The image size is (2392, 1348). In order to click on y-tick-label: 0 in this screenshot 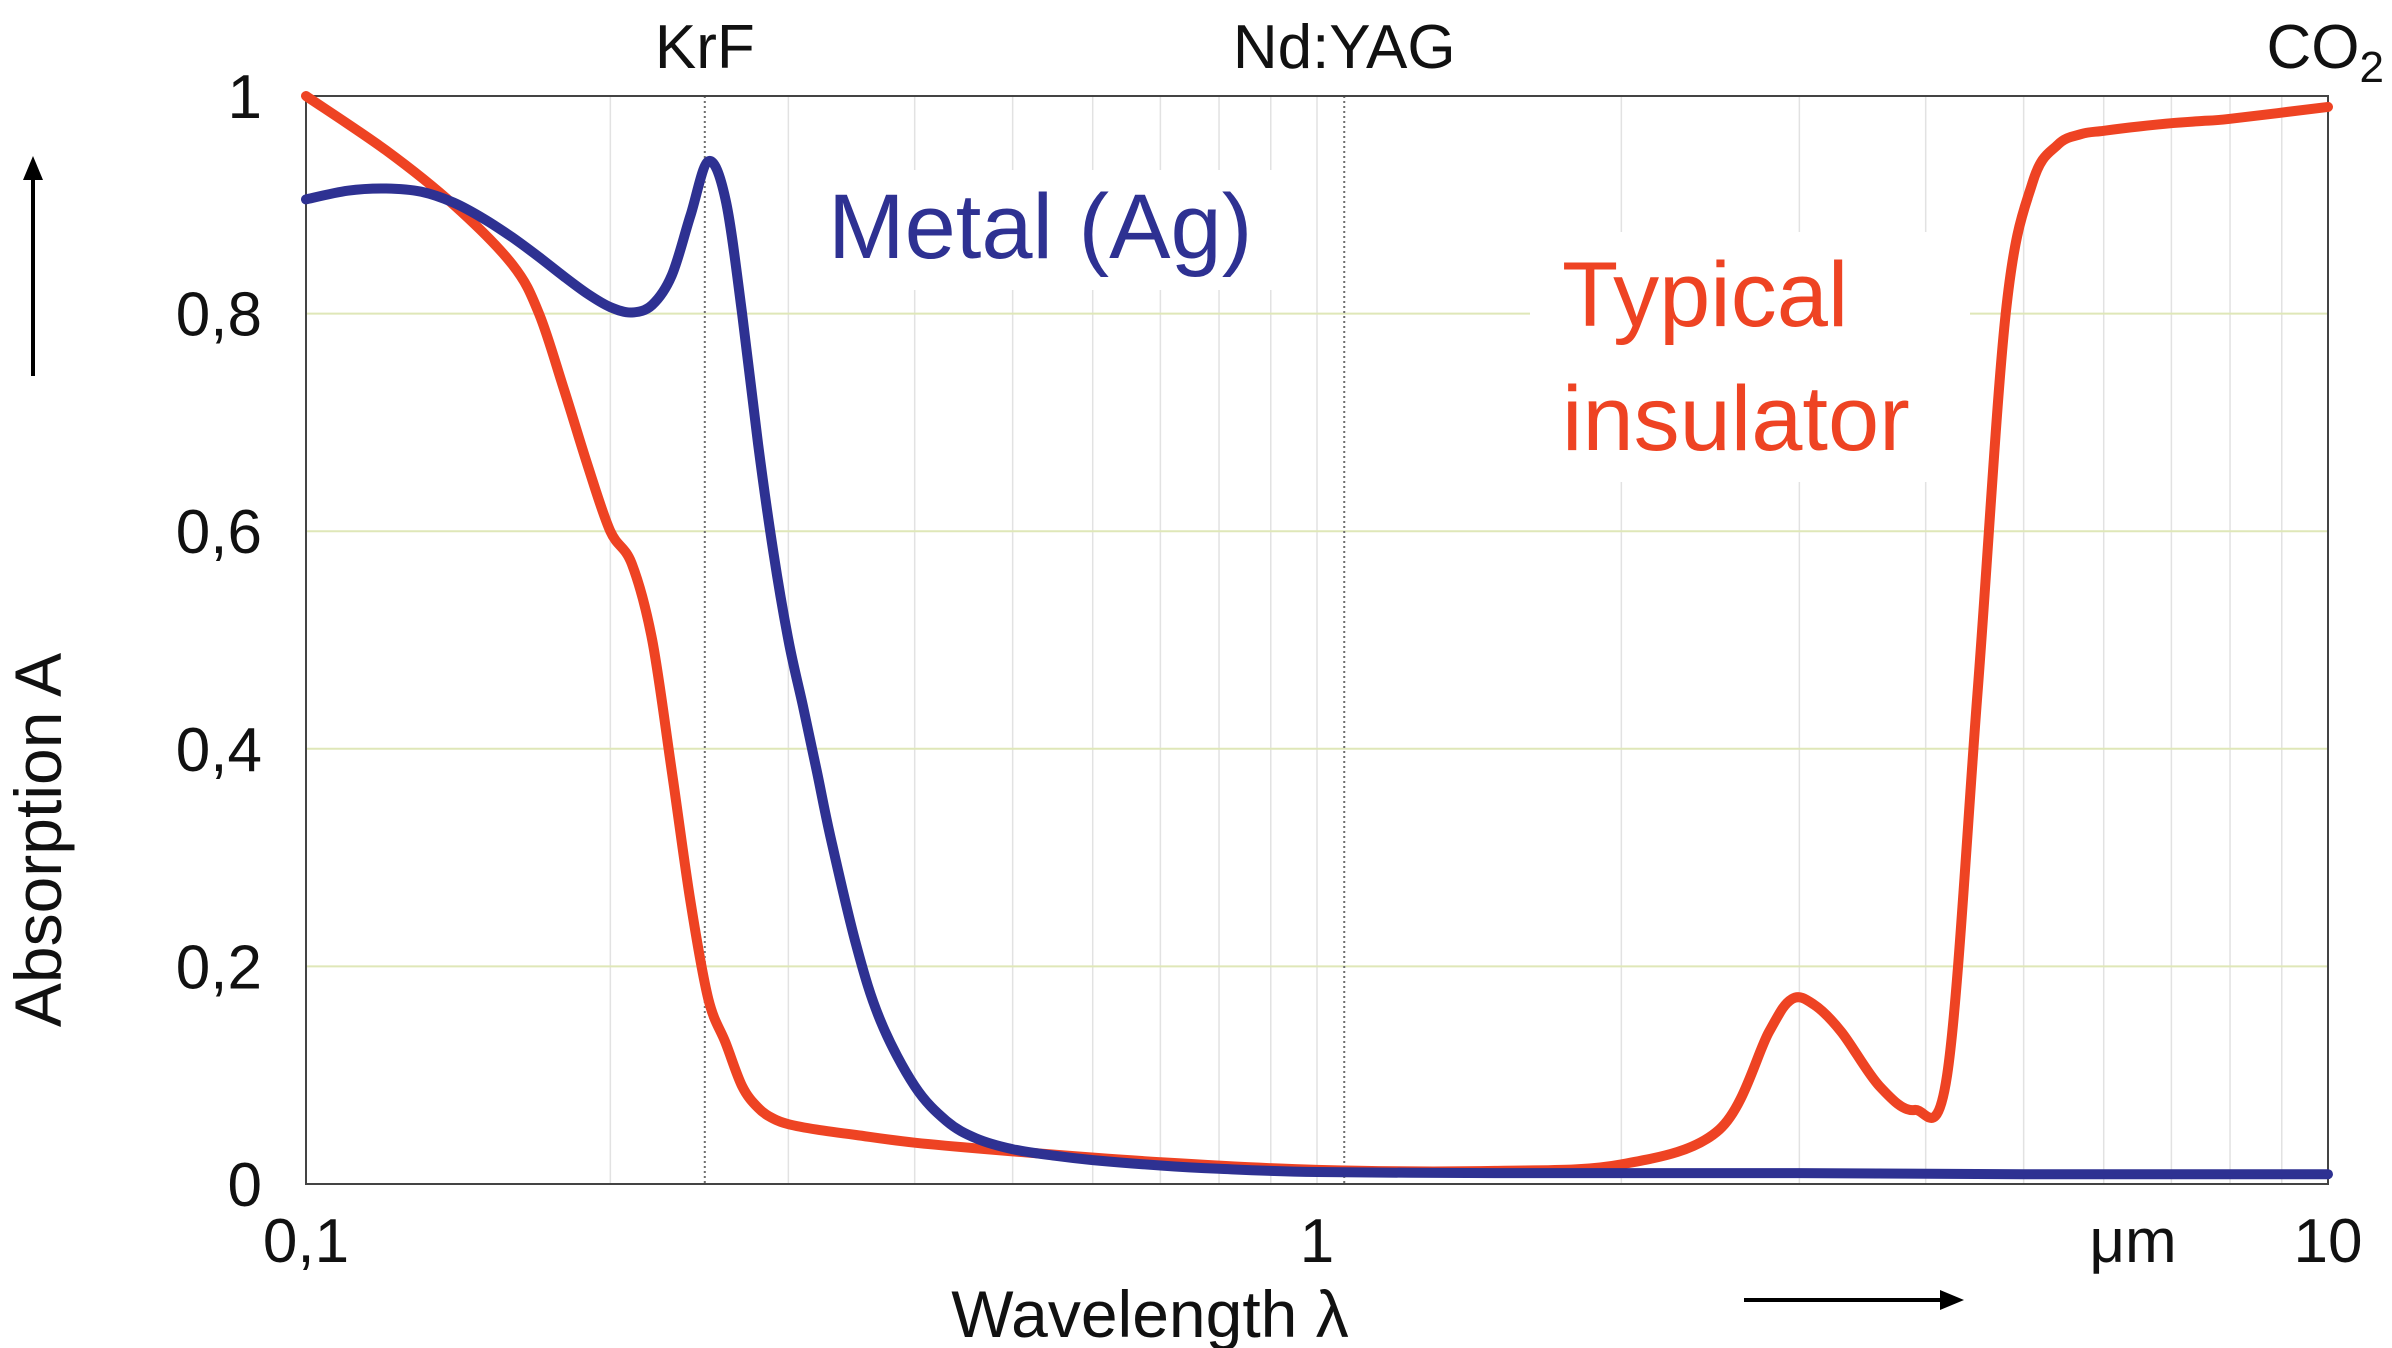, I will do `click(245, 1185)`.